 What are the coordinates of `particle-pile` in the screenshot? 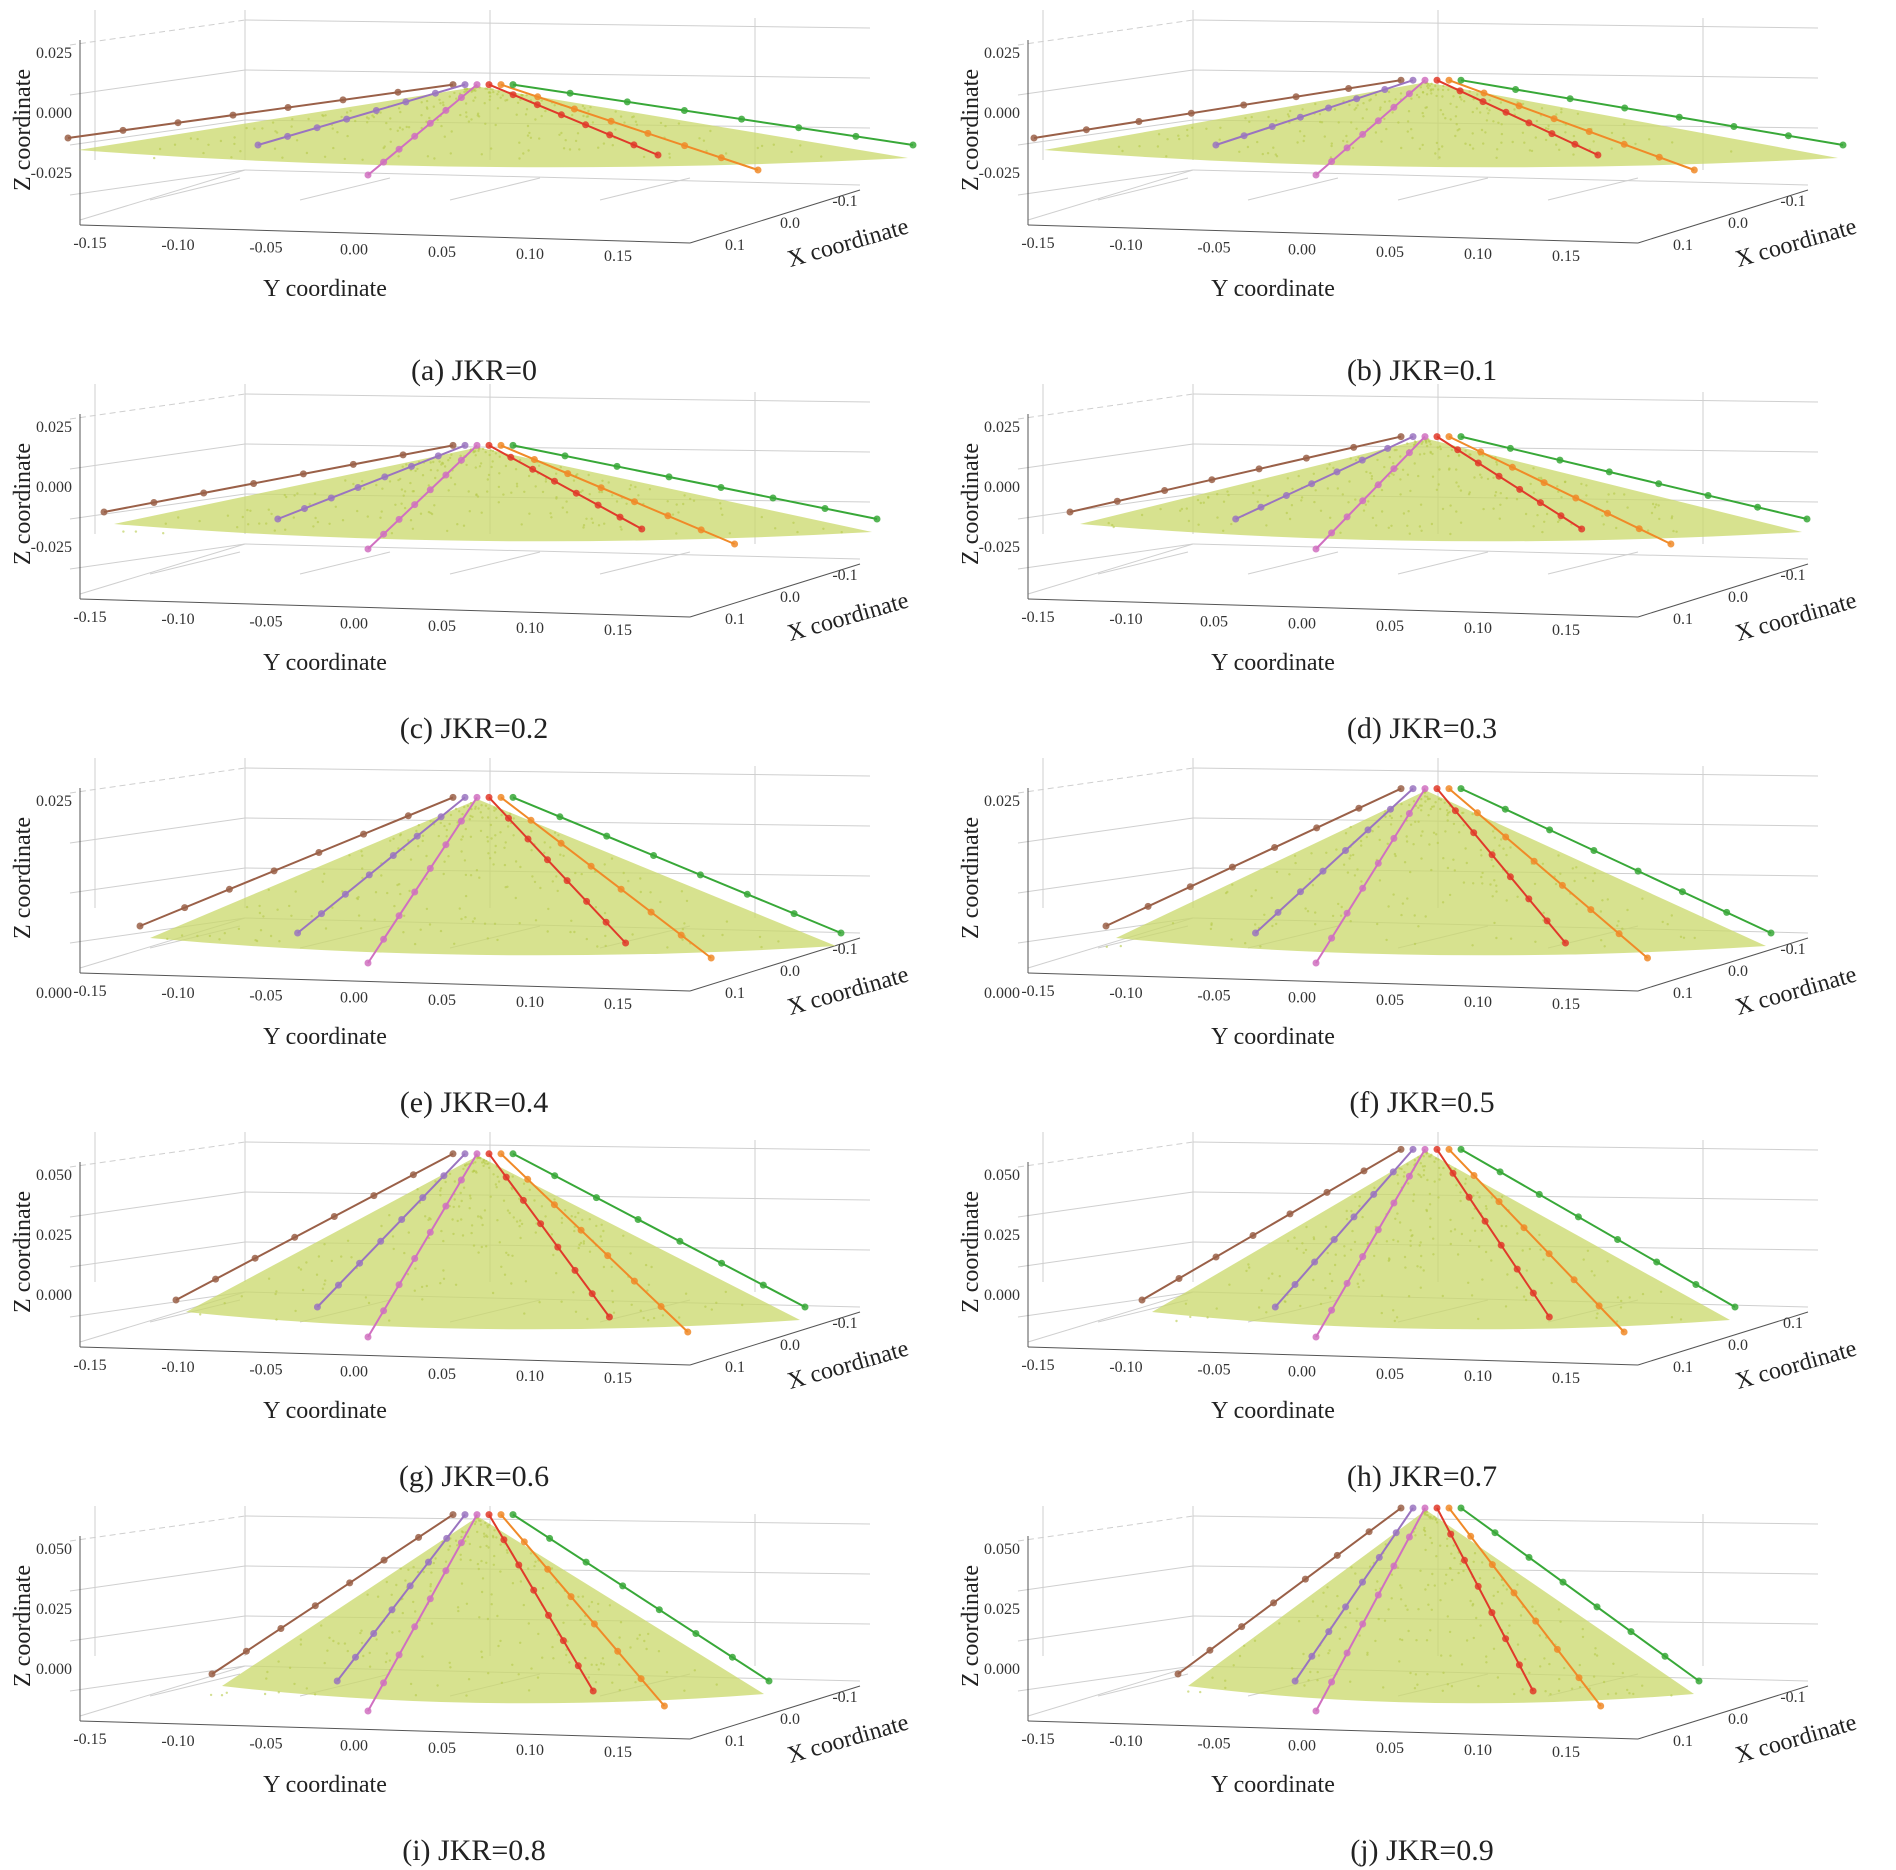 It's located at (1441, 490).